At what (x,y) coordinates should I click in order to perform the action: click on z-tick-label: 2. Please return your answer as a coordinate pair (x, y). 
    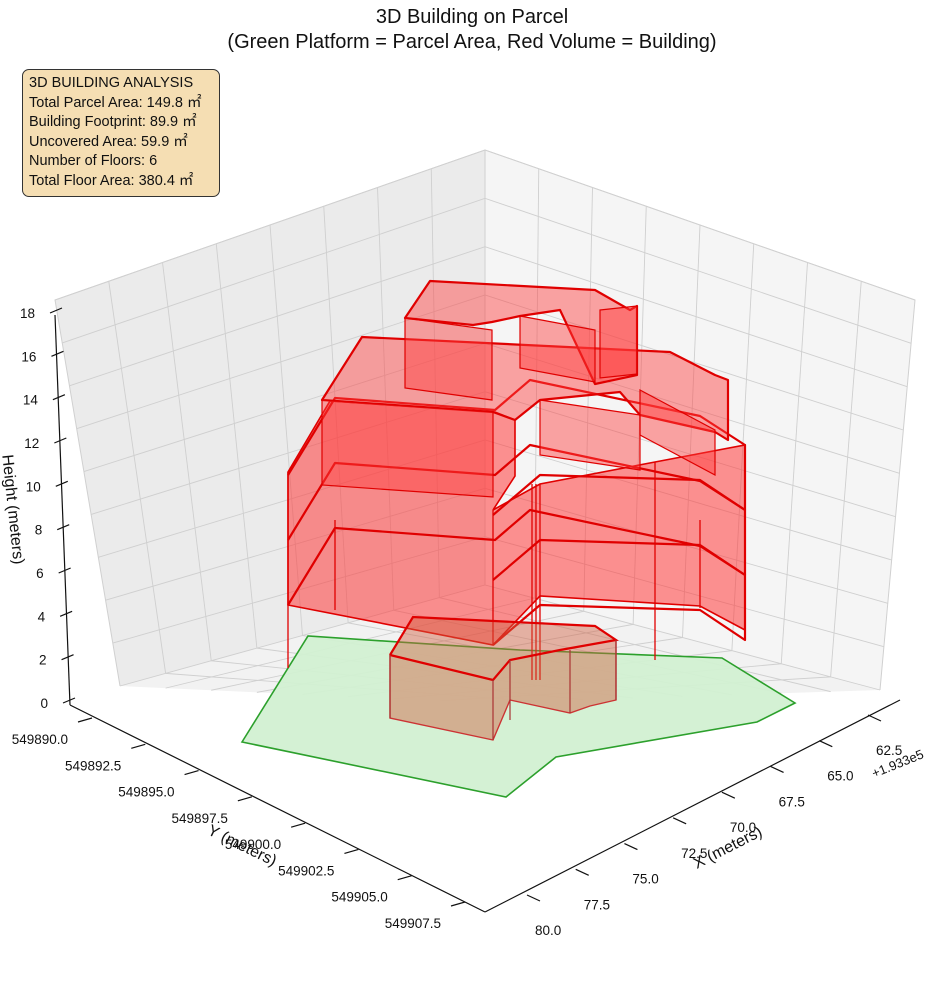
    Looking at the image, I should click on (43, 660).